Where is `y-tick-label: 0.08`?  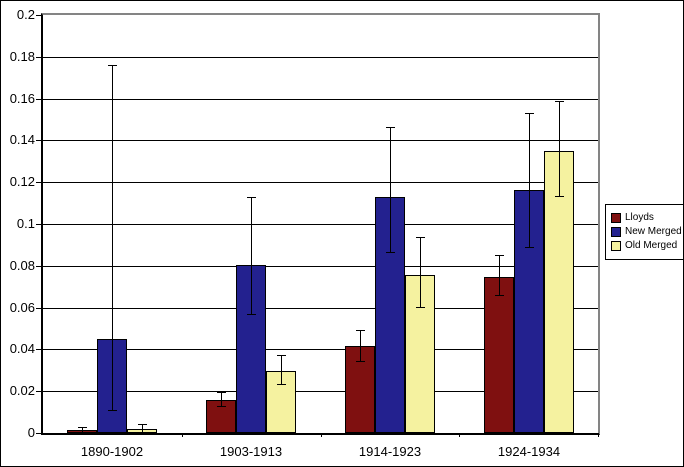 y-tick-label: 0.08 is located at coordinates (22, 265).